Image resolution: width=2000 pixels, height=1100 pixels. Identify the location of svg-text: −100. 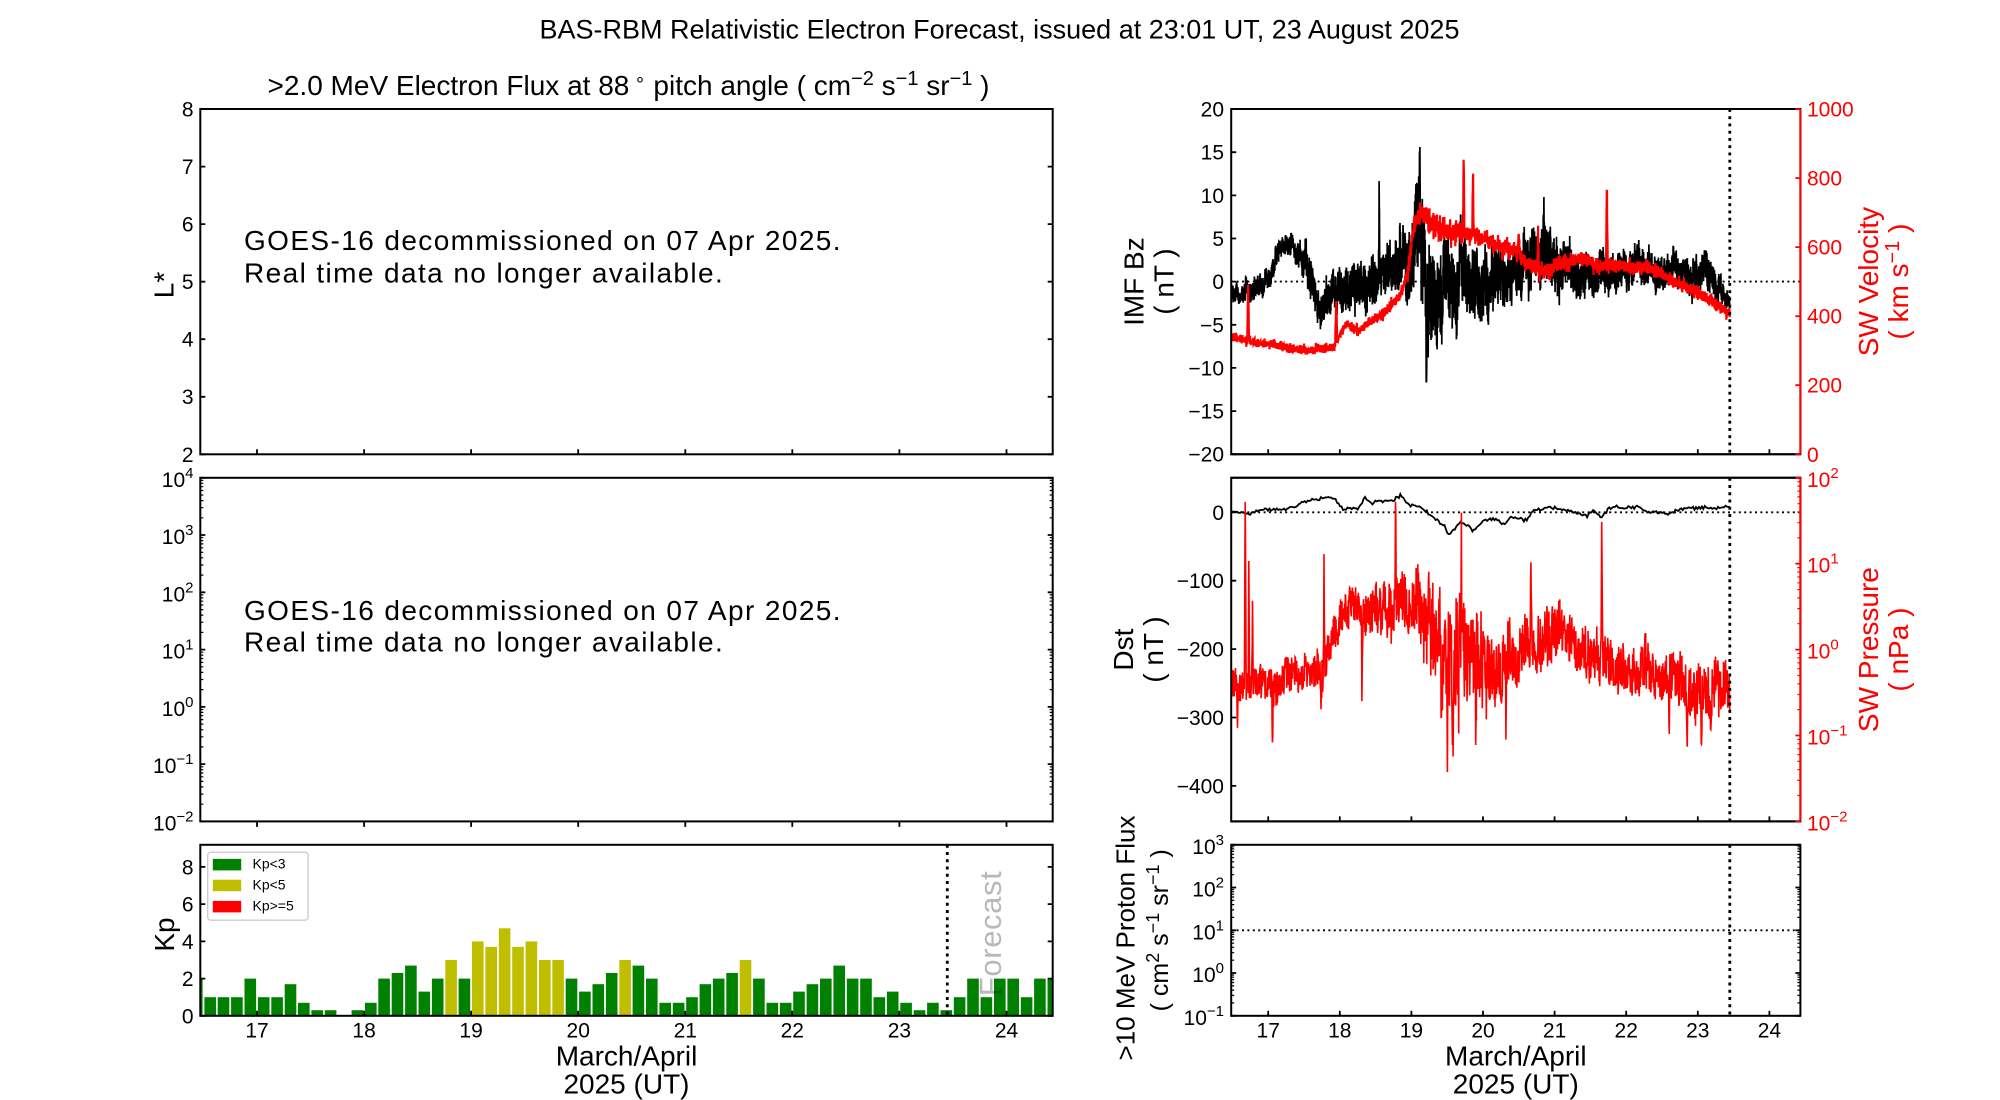
(1200, 581).